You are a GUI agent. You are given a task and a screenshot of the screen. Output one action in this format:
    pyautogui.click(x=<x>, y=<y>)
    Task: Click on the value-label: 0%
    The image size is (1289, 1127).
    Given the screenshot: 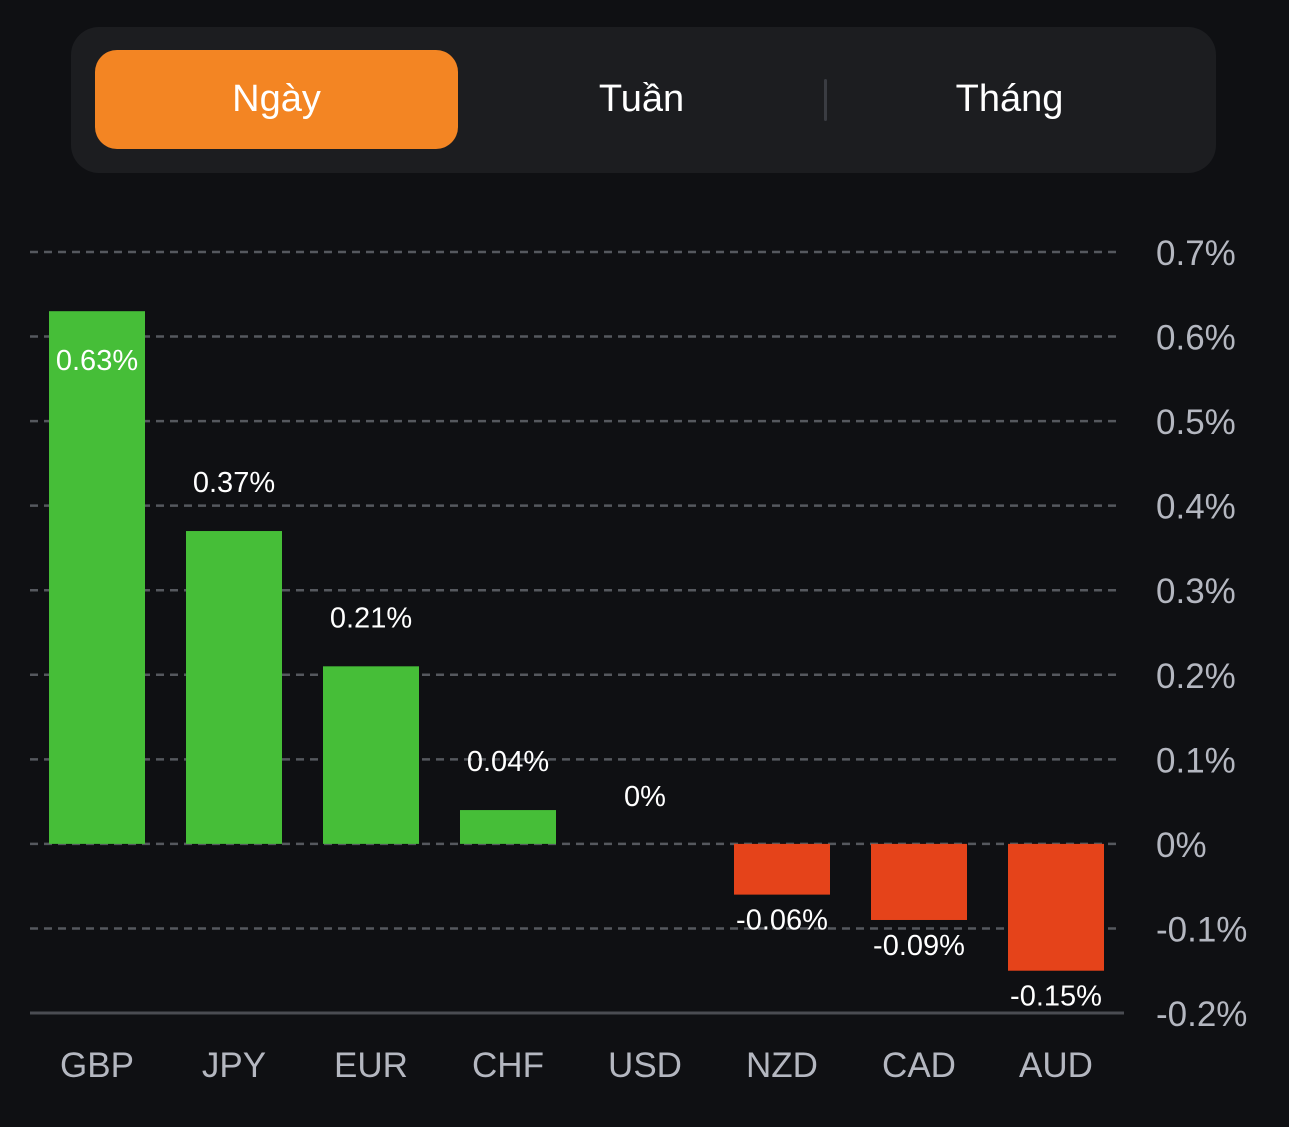 What is the action you would take?
    pyautogui.click(x=645, y=797)
    